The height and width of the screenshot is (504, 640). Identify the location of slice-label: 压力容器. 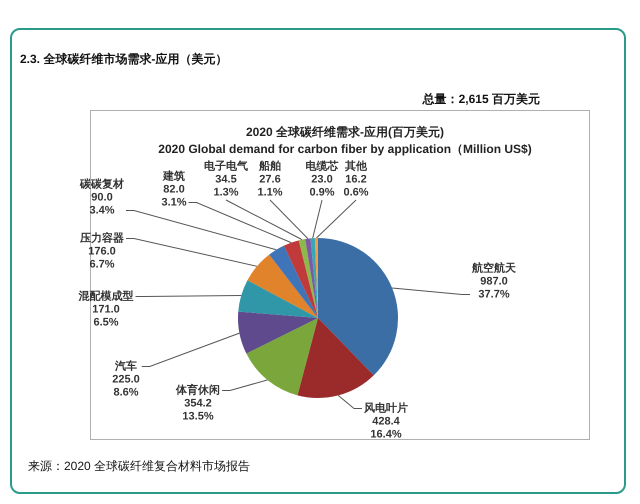
(101, 238).